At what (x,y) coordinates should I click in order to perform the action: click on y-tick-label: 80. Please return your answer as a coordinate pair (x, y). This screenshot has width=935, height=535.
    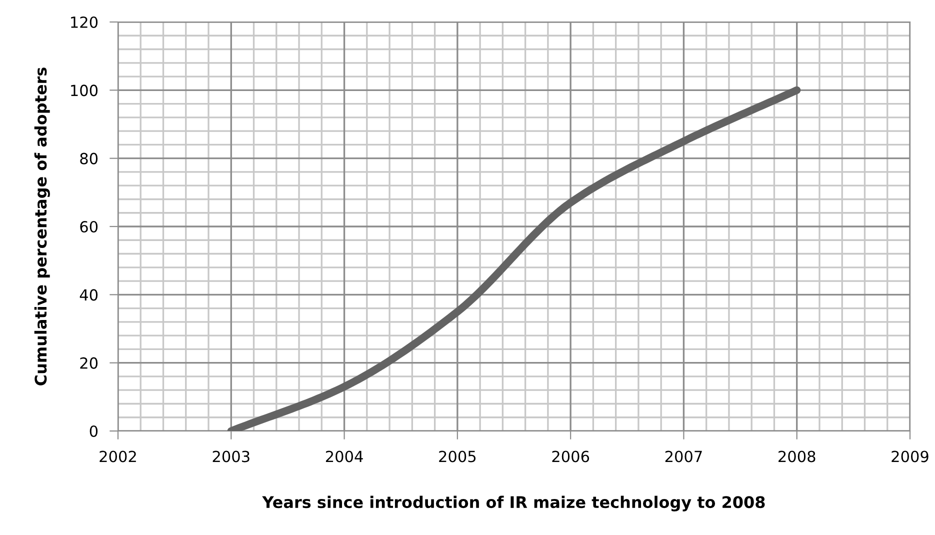
    Looking at the image, I should click on (89, 158).